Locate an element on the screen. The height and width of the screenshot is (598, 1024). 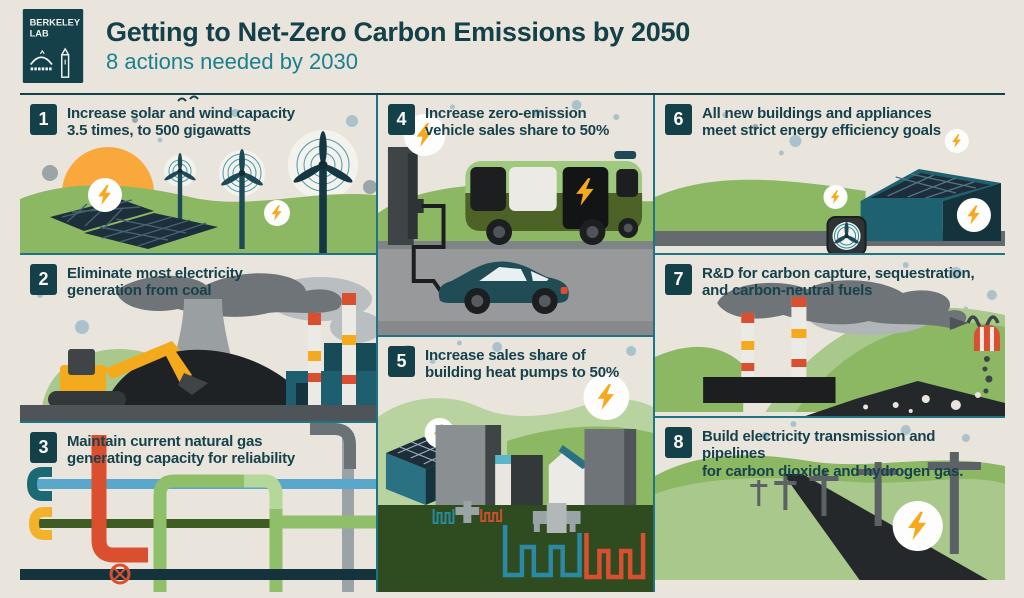
wind-turbine-small is located at coordinates (180, 189).